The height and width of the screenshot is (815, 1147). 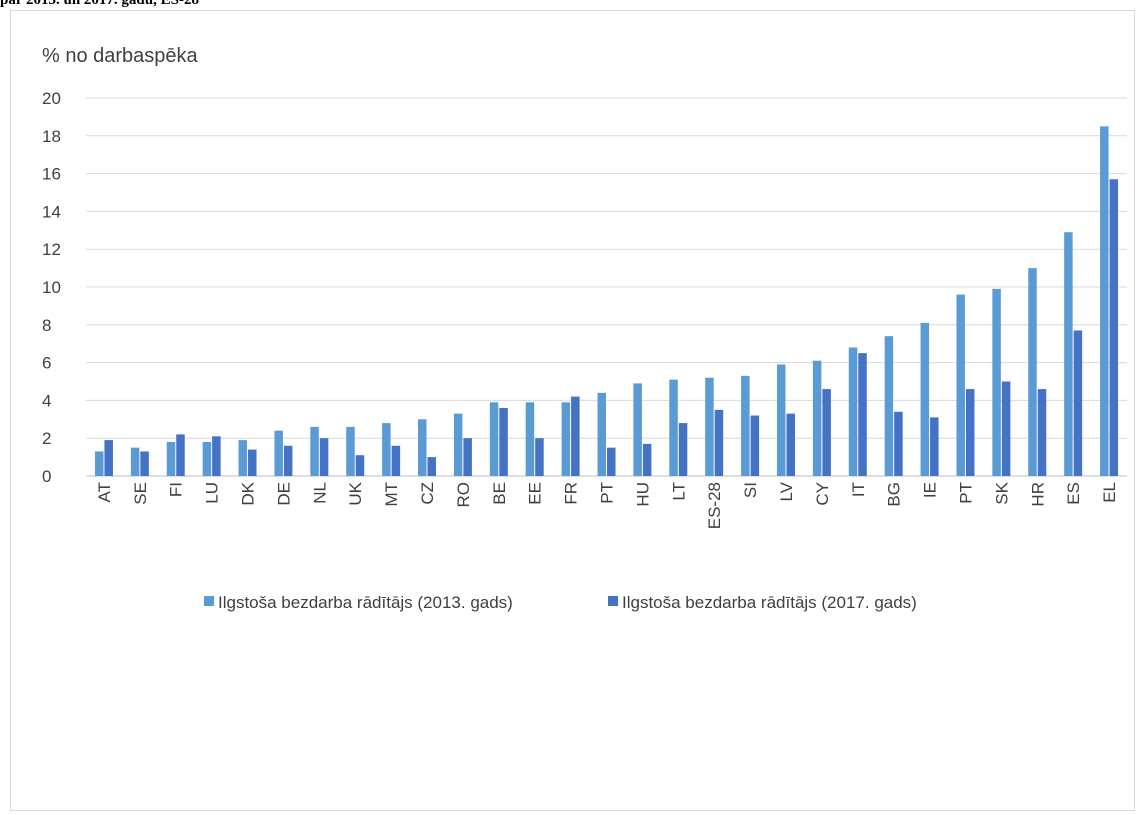 I want to click on legend-label: Ilgstoša bezdarba rādītājs (2017. gads), so click(x=769, y=602).